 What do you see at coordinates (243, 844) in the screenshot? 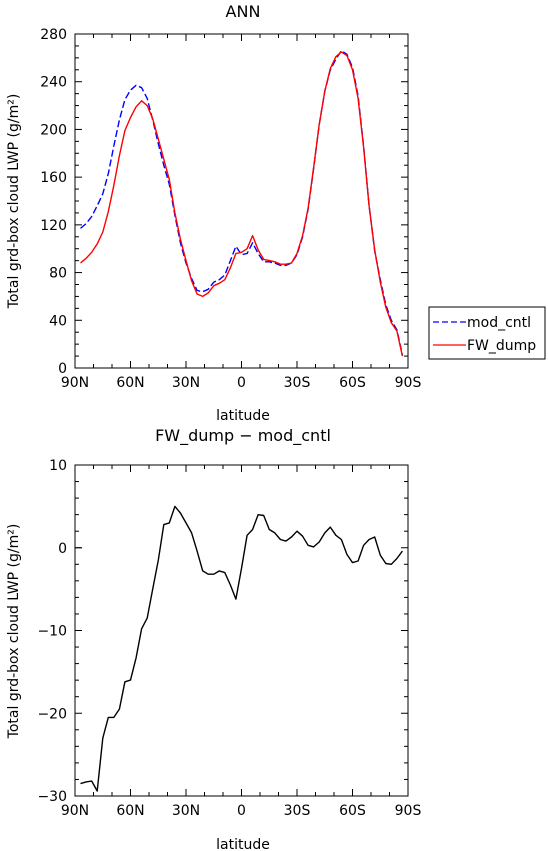
I see `x-axis-label-difference: latitude` at bounding box center [243, 844].